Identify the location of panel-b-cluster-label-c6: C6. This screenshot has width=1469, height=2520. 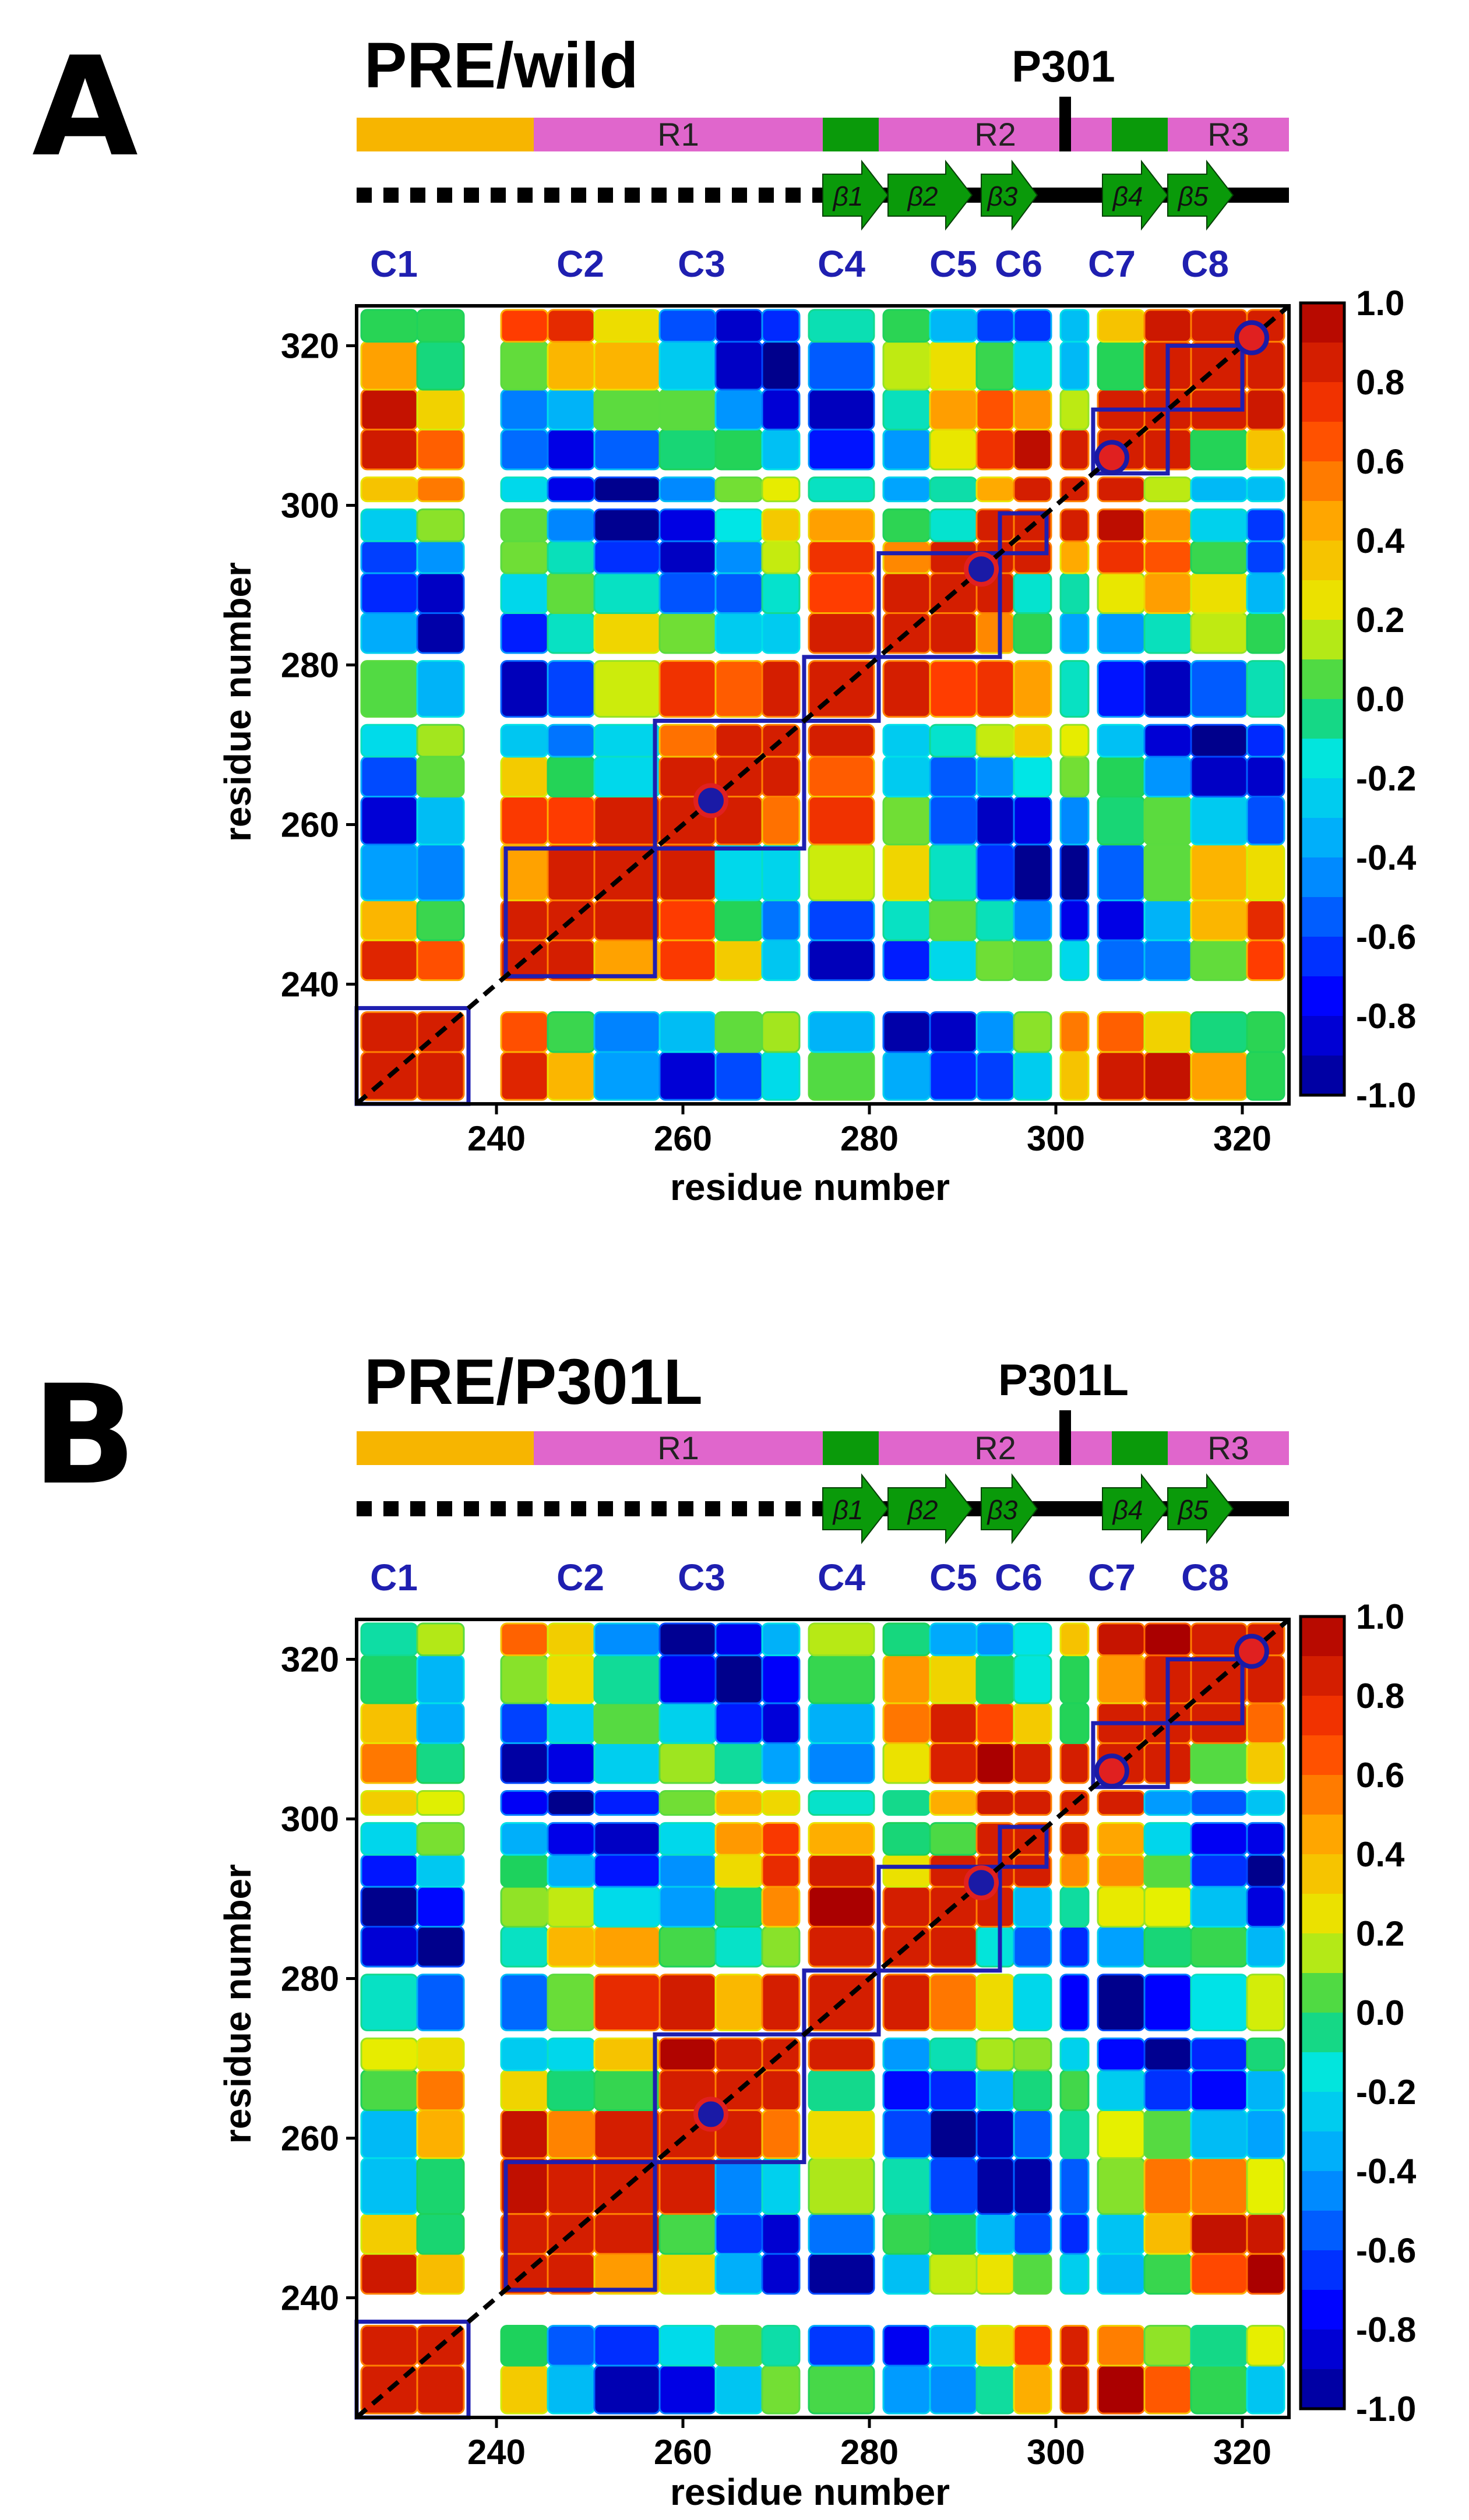
(1018, 1577).